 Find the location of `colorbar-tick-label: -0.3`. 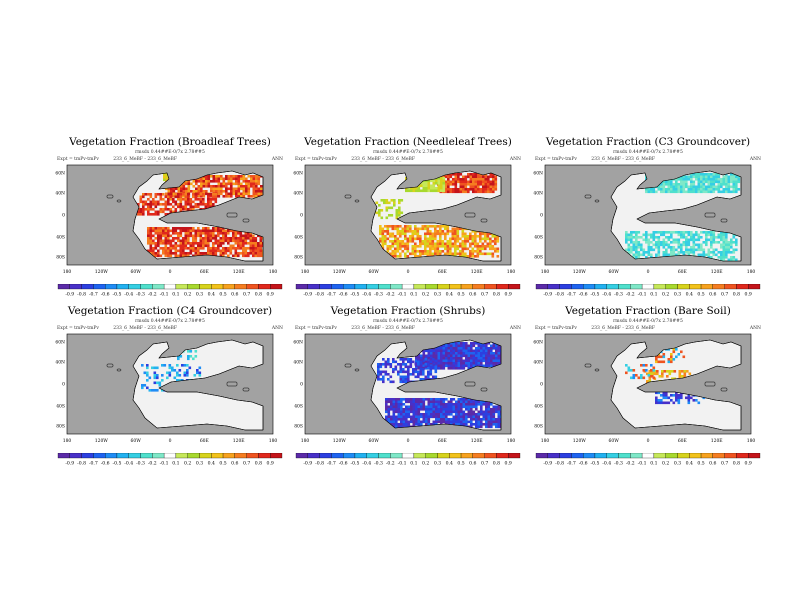

colorbar-tick-label: -0.3 is located at coordinates (140, 464).